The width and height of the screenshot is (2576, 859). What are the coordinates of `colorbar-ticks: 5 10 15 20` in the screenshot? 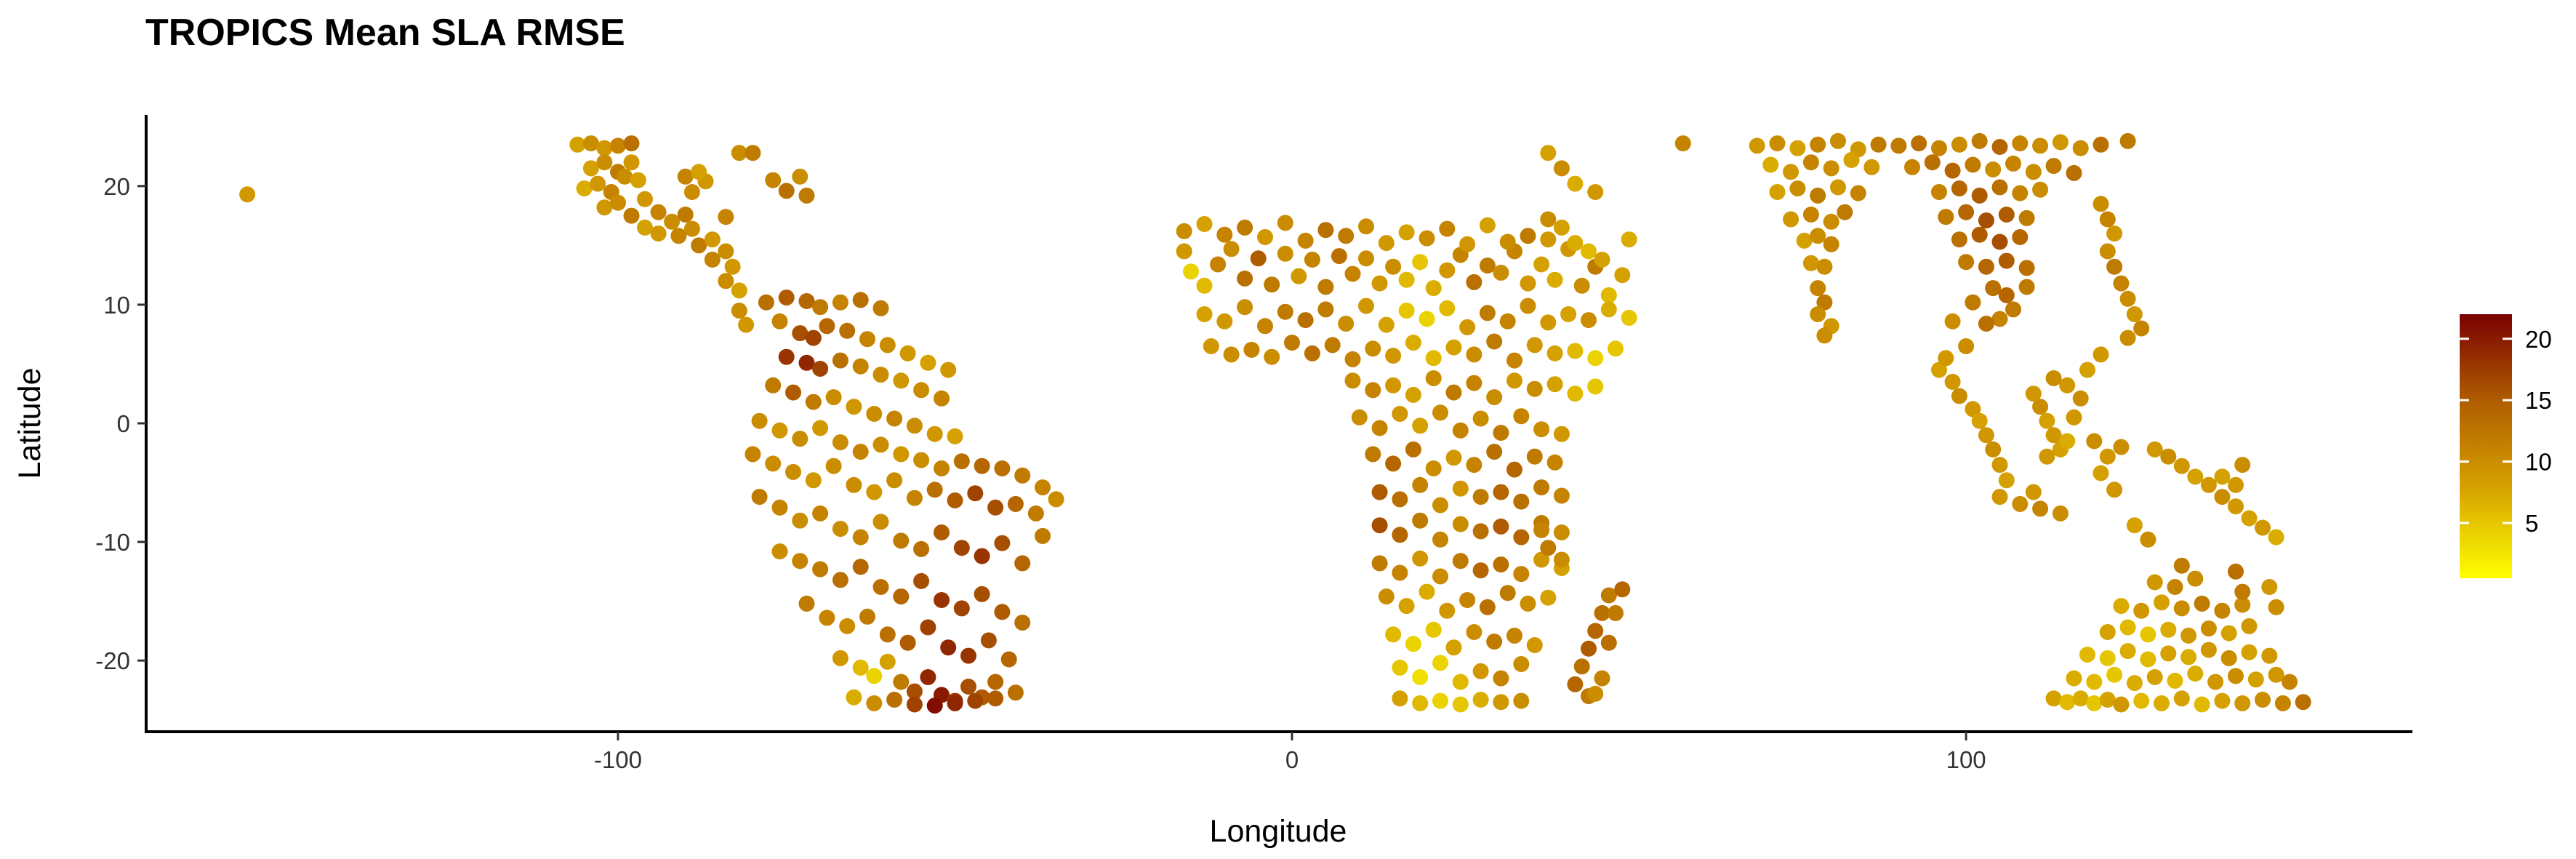 It's located at (2506, 431).